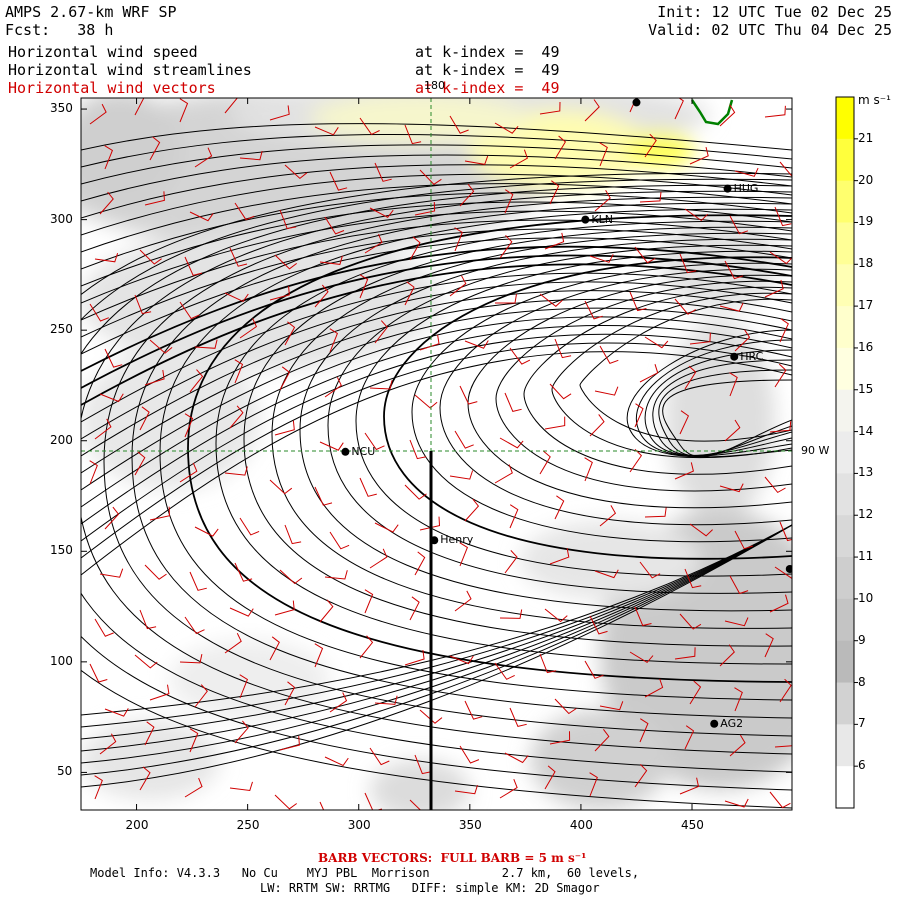  I want to click on y-tick-label: 250, so click(61, 329).